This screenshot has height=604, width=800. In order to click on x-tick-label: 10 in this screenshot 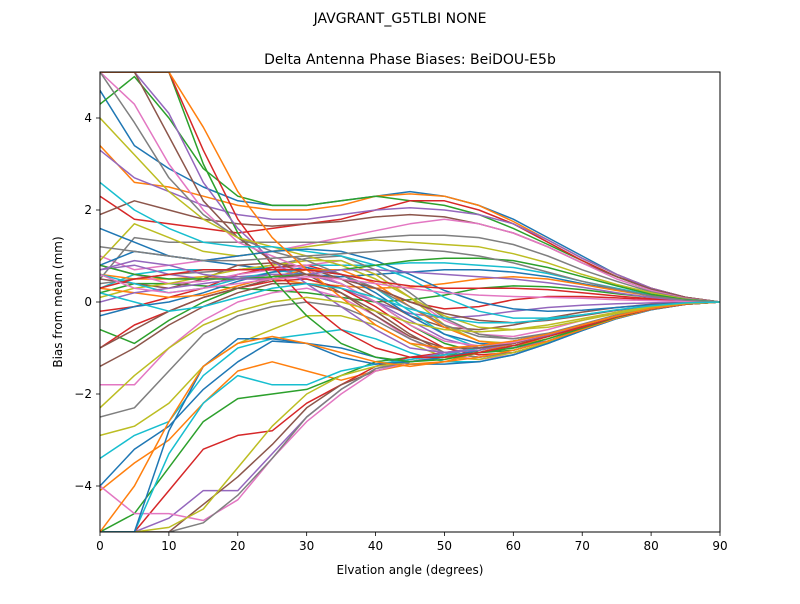, I will do `click(168, 546)`.